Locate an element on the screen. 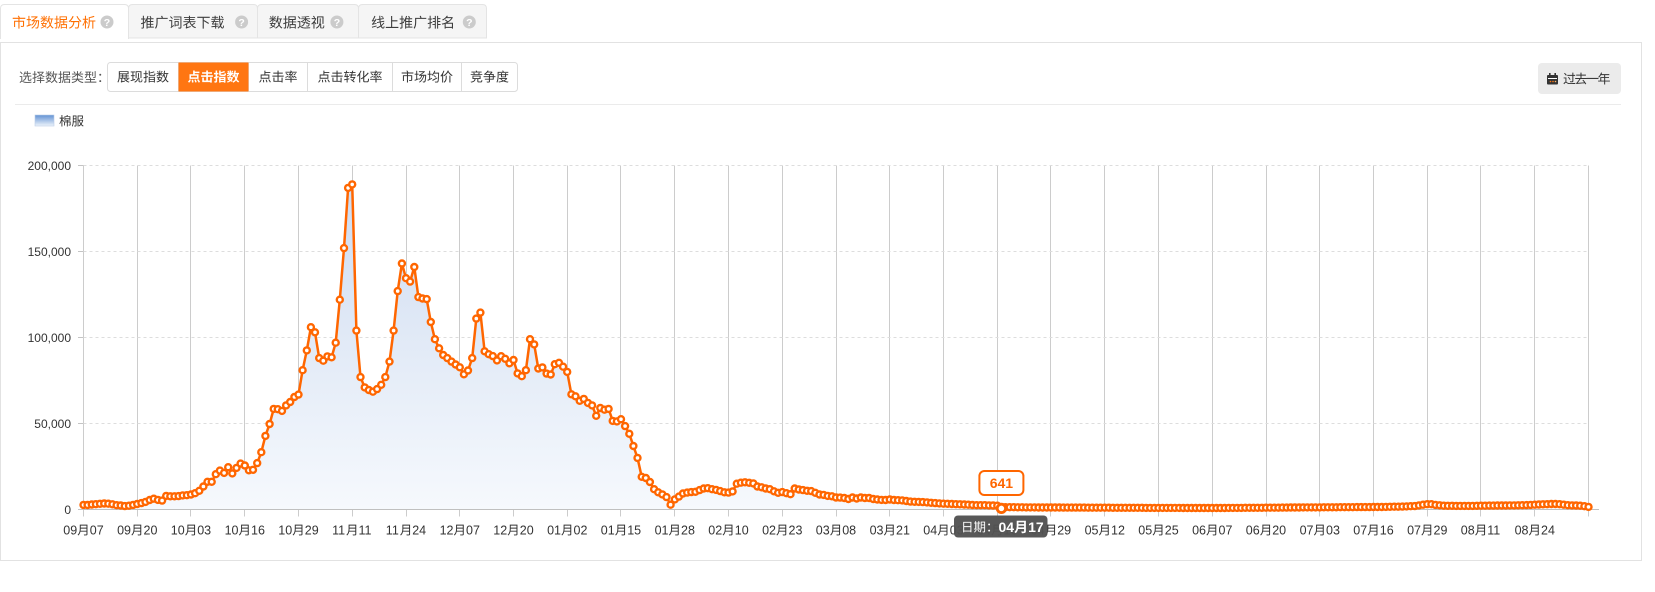  svg-text: 50,000 is located at coordinates (52, 424).